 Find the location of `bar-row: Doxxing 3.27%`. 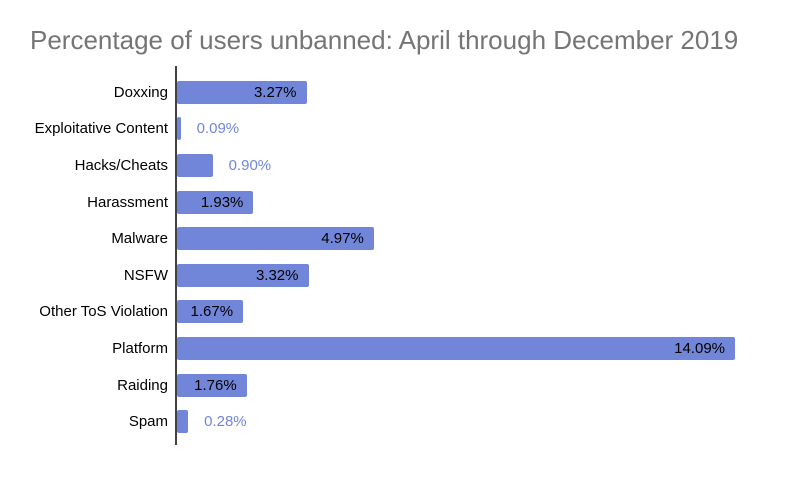

bar-row: Doxxing 3.27% is located at coordinates (400, 92).